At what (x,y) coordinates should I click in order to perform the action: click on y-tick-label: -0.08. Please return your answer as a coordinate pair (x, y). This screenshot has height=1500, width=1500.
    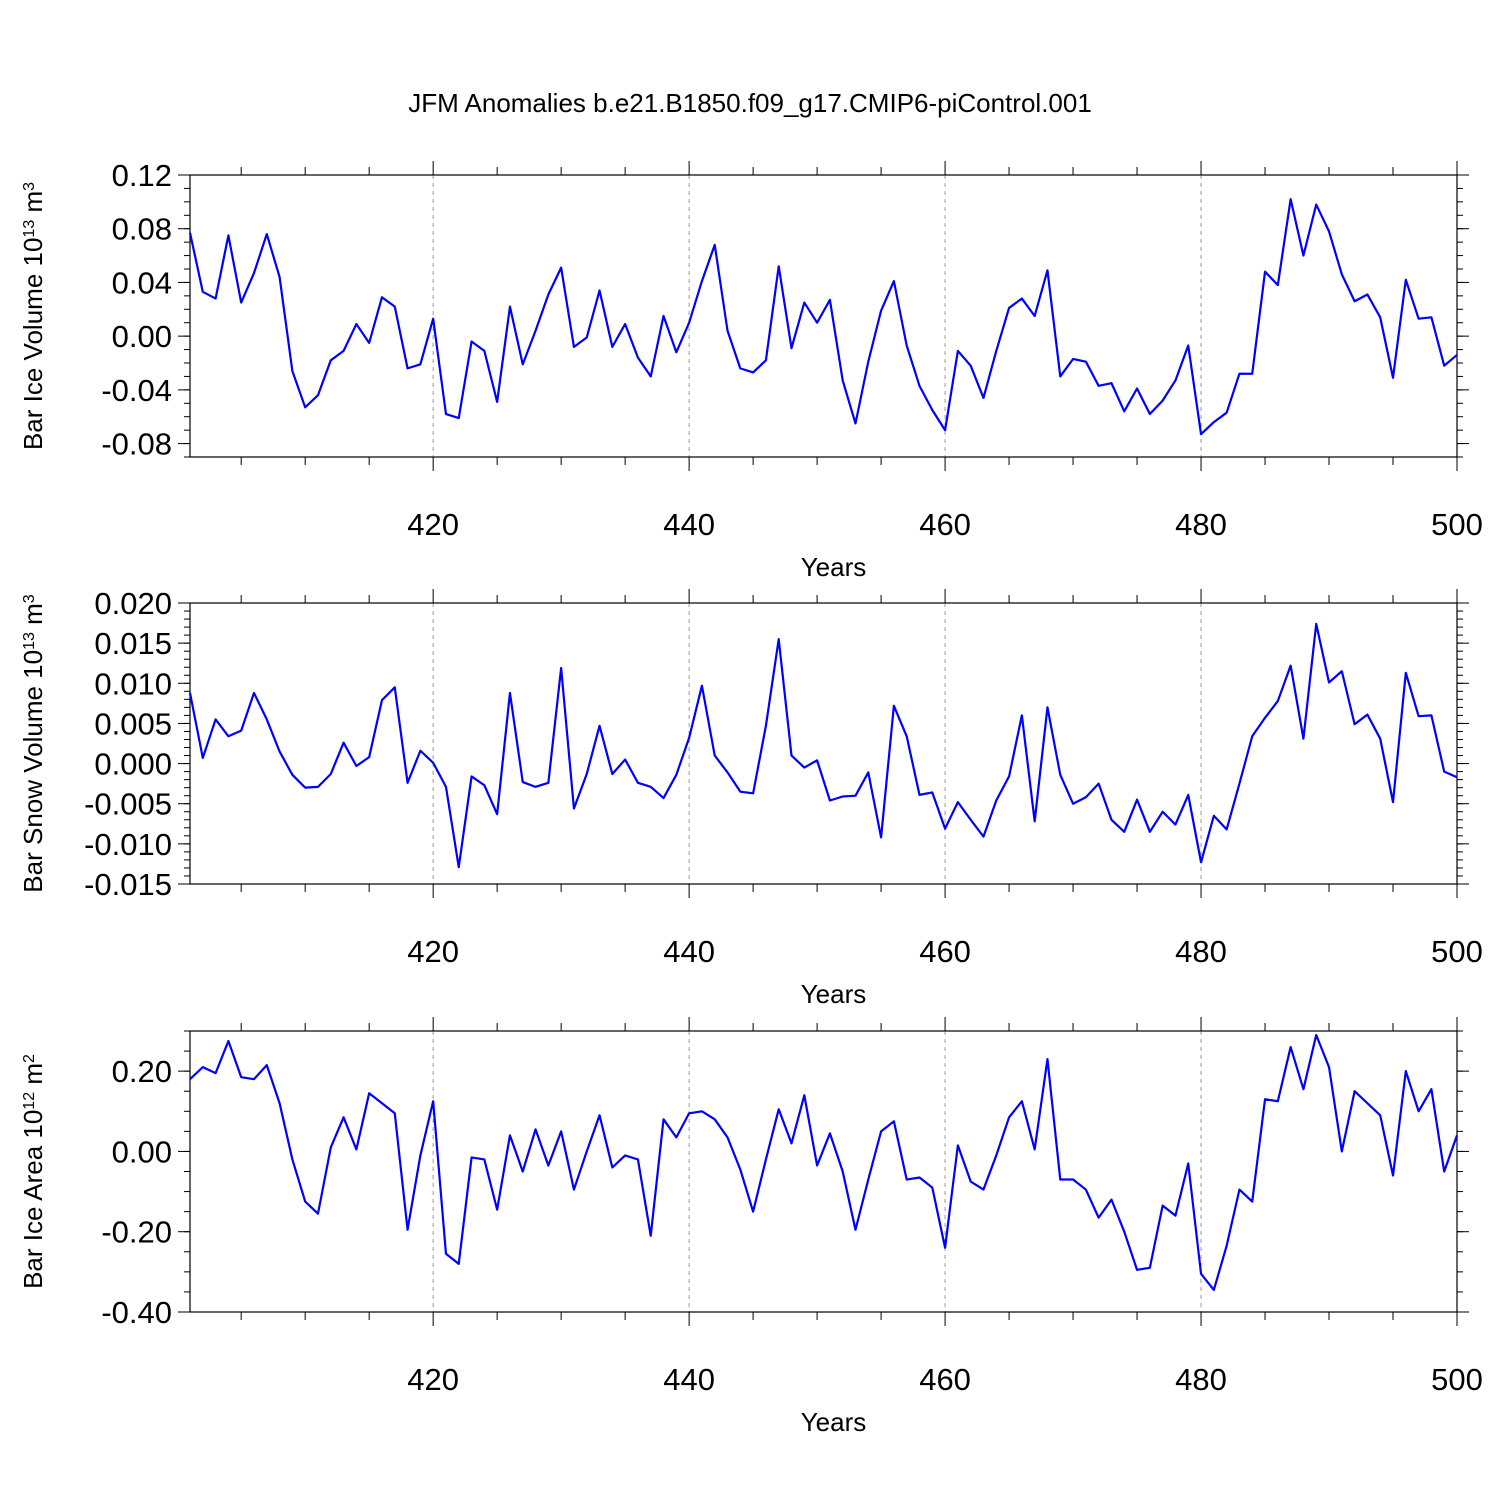
    Looking at the image, I should click on (136, 444).